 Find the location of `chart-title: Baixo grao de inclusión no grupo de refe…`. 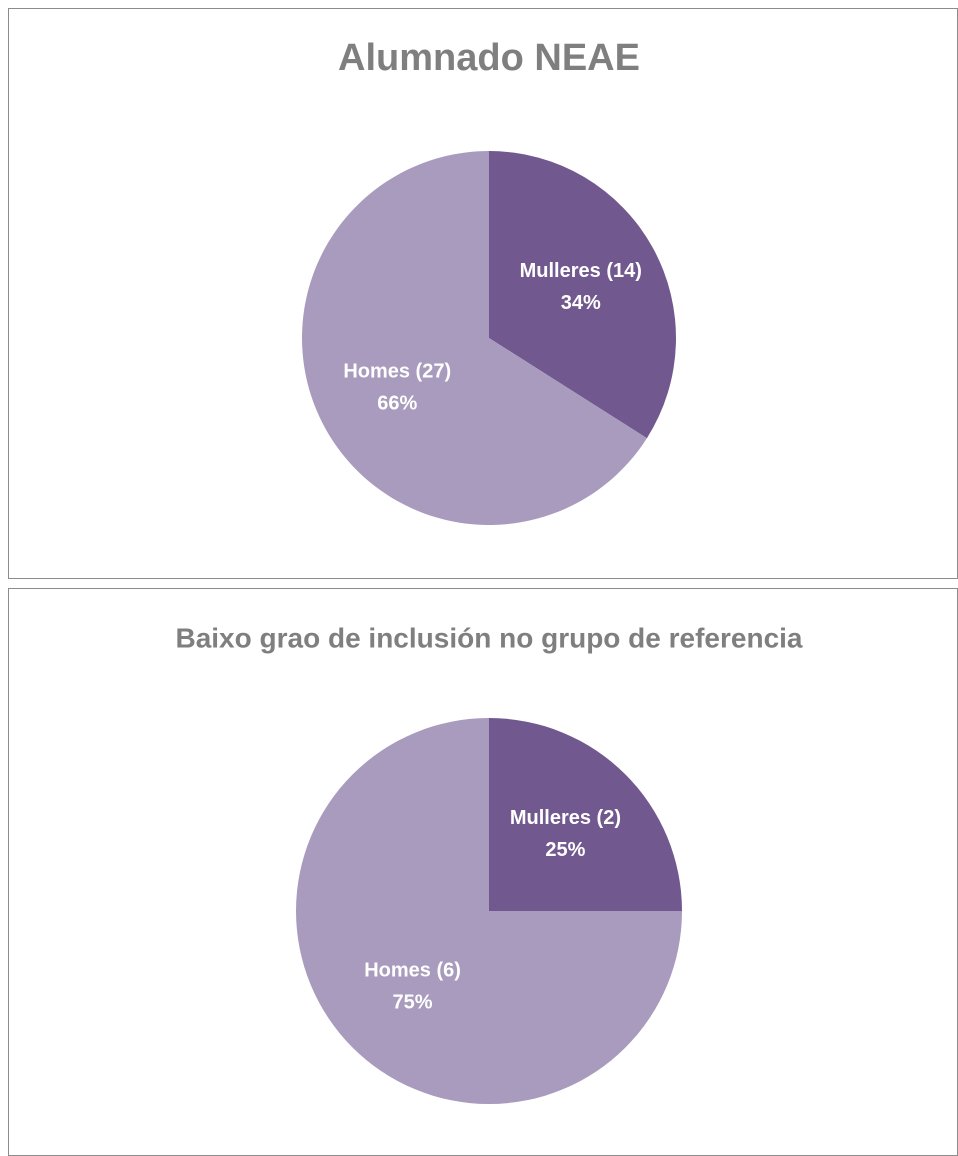

chart-title: Baixo grao de inclusión no grupo de refe… is located at coordinates (488, 637).